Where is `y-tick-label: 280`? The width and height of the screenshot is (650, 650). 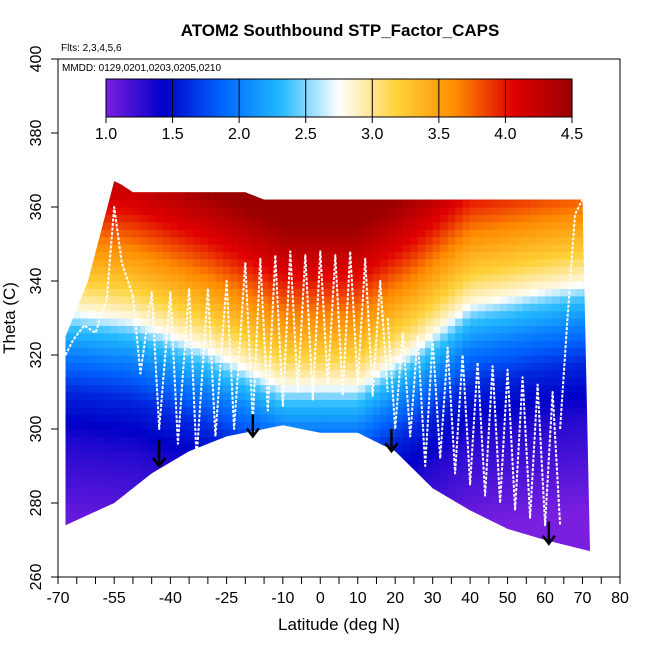
y-tick-label: 280 is located at coordinates (36, 503).